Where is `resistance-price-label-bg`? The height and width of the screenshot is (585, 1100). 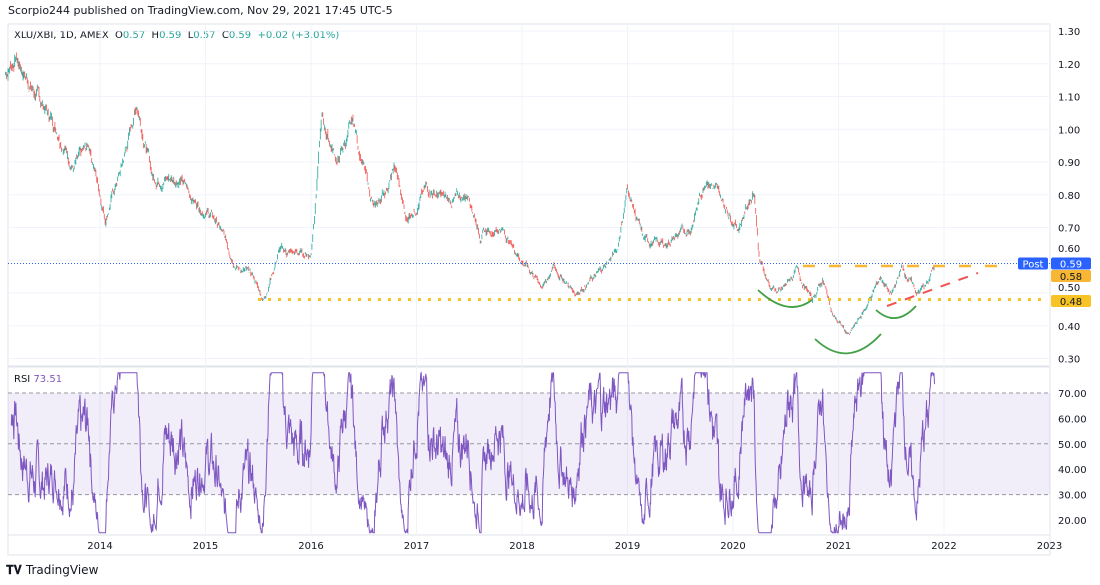
resistance-price-label-bg is located at coordinates (1071, 276).